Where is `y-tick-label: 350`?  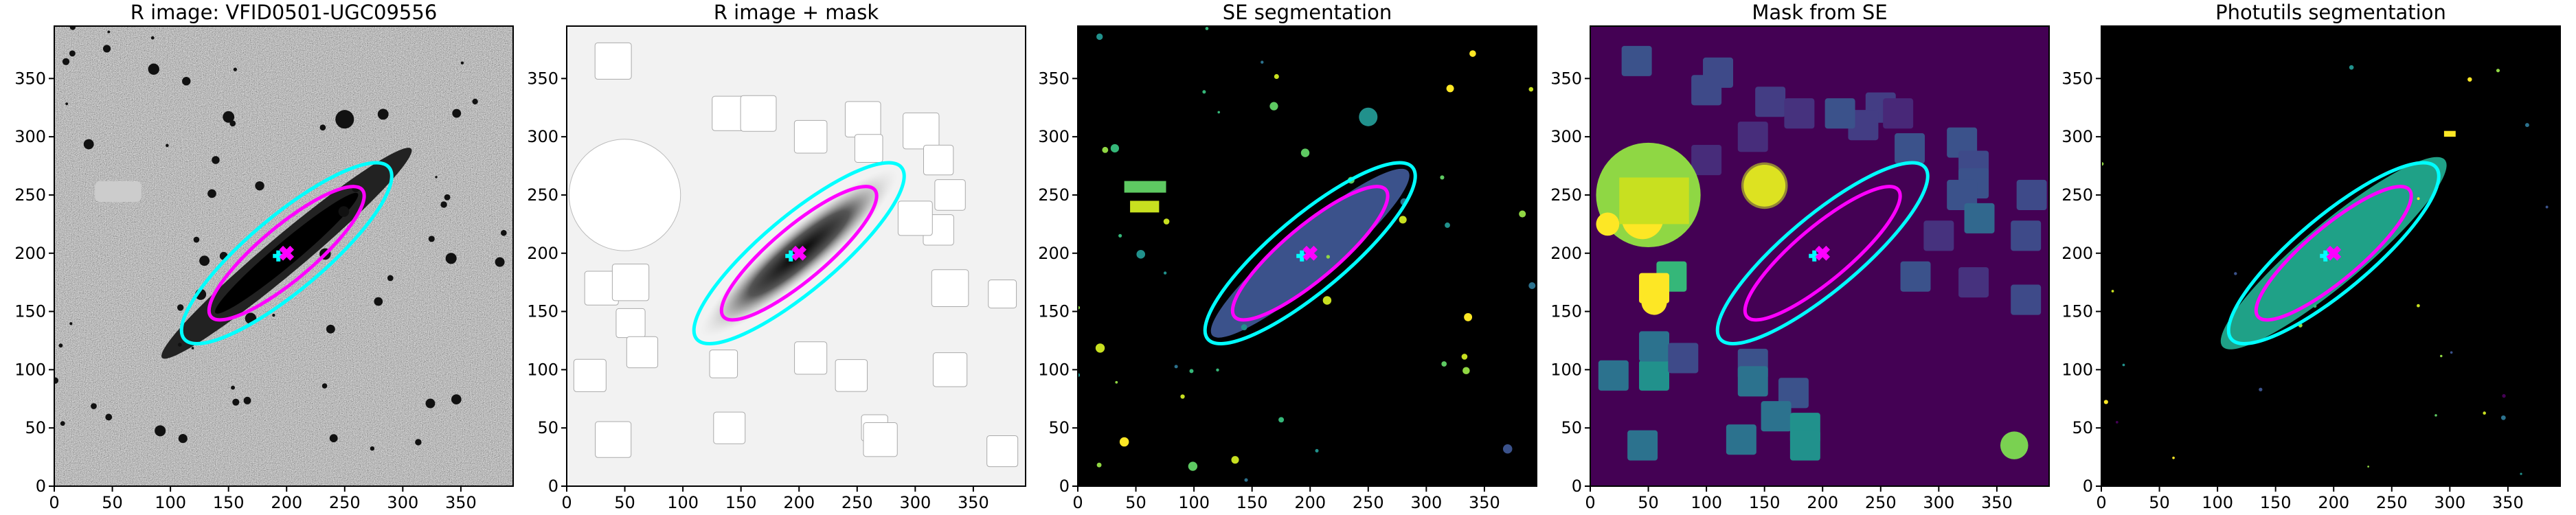 y-tick-label: 350 is located at coordinates (542, 78).